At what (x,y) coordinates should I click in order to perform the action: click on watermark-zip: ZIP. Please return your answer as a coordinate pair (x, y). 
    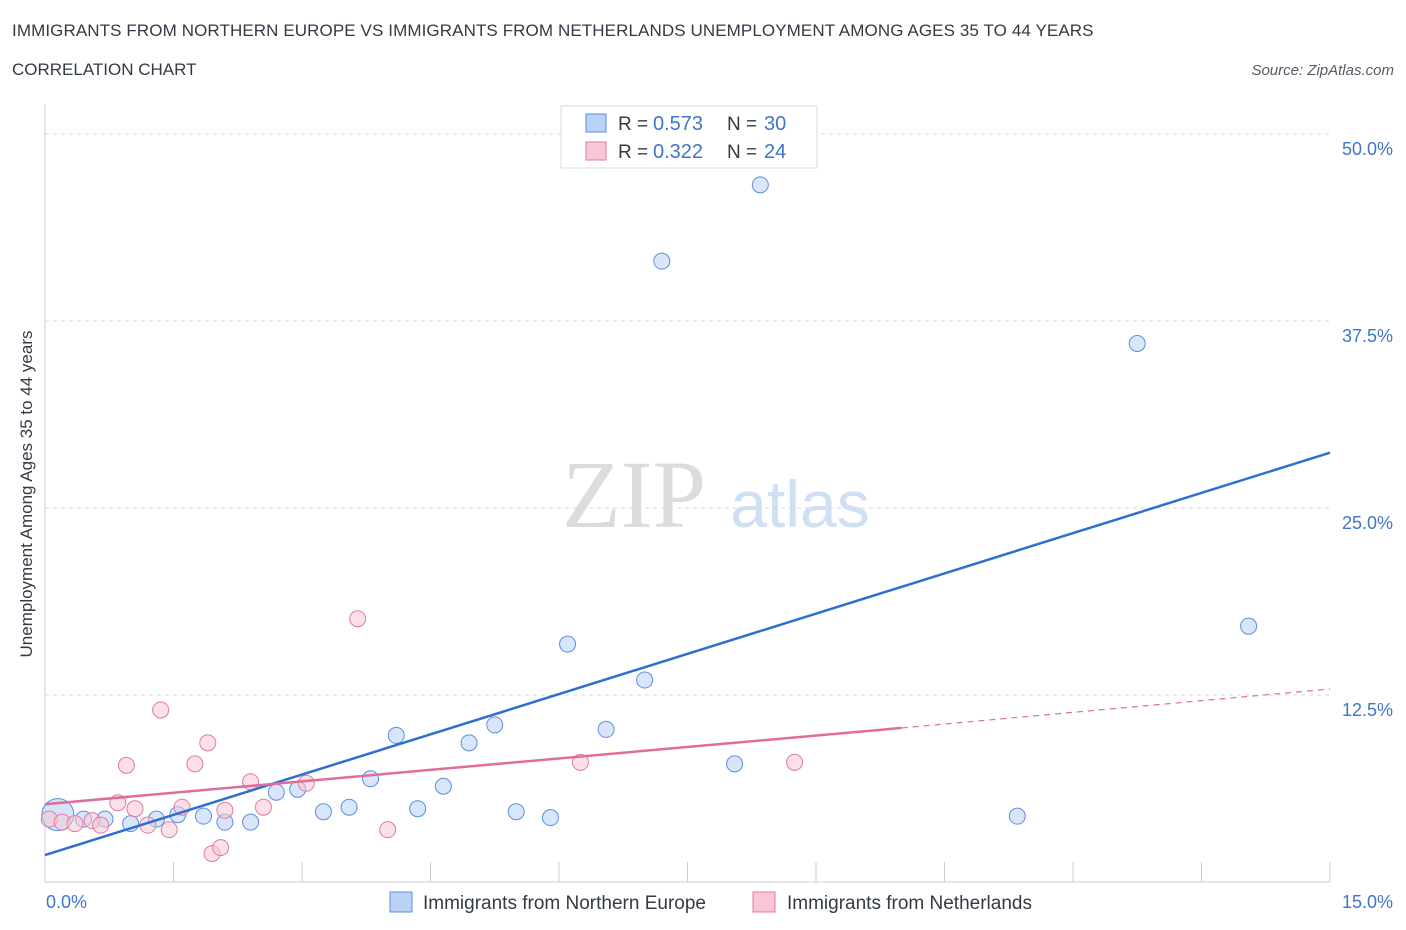
    Looking at the image, I should click on (634, 494).